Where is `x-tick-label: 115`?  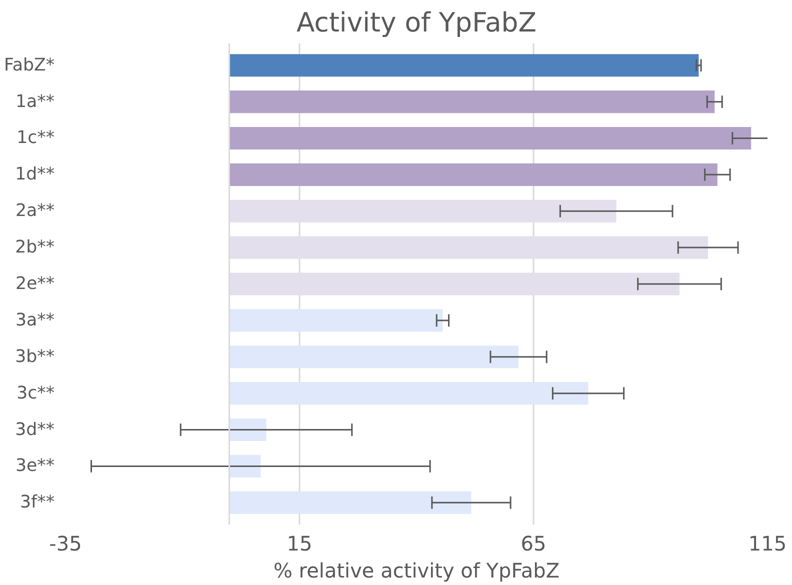
x-tick-label: 115 is located at coordinates (767, 544).